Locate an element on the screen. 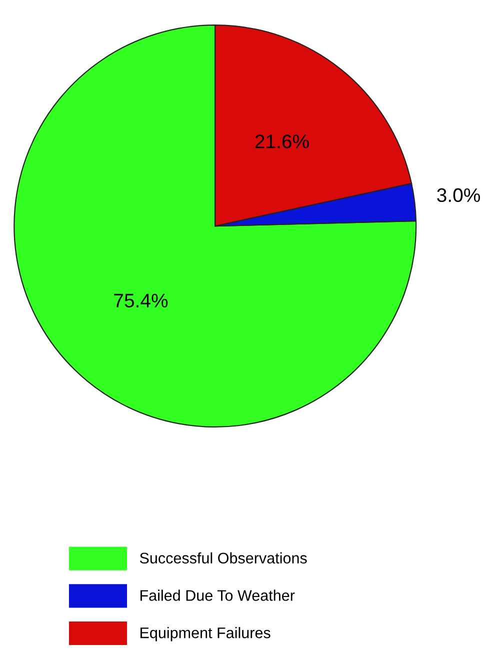 This screenshot has height=658, width=502. data-label: 3.0% is located at coordinates (458, 195).